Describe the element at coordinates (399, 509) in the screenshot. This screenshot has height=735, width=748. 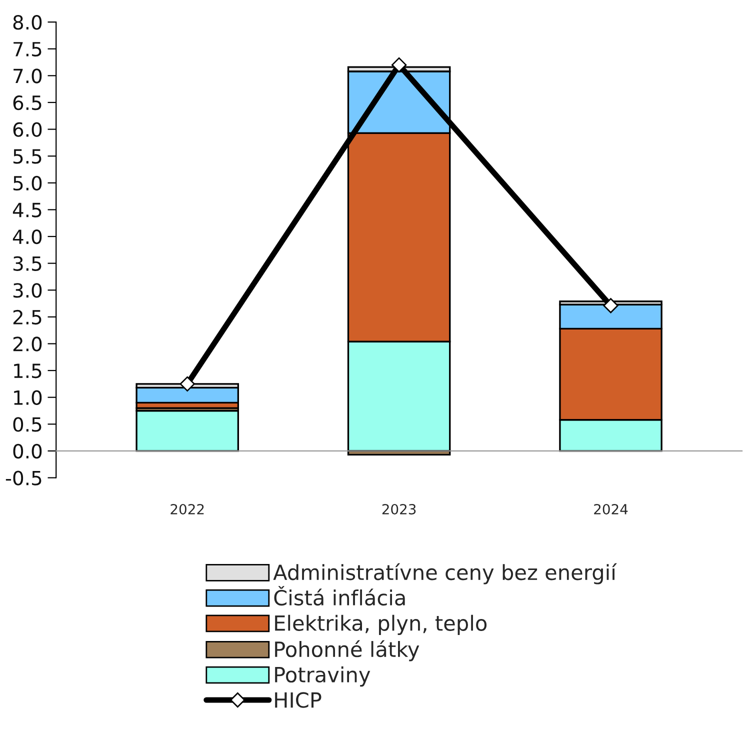
I see `x-tick-label: 2023` at that location.